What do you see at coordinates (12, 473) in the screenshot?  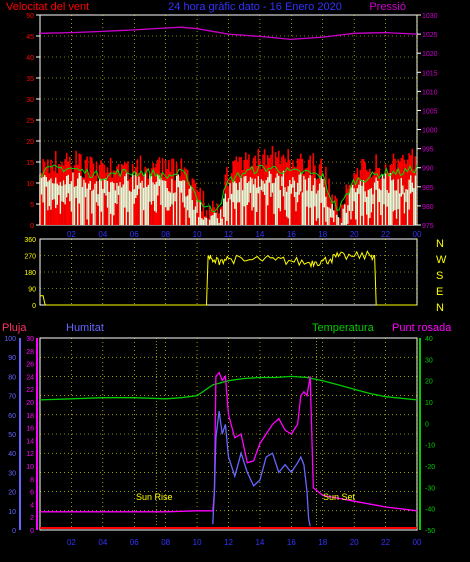 I see `humidity-y-tick: 30` at bounding box center [12, 473].